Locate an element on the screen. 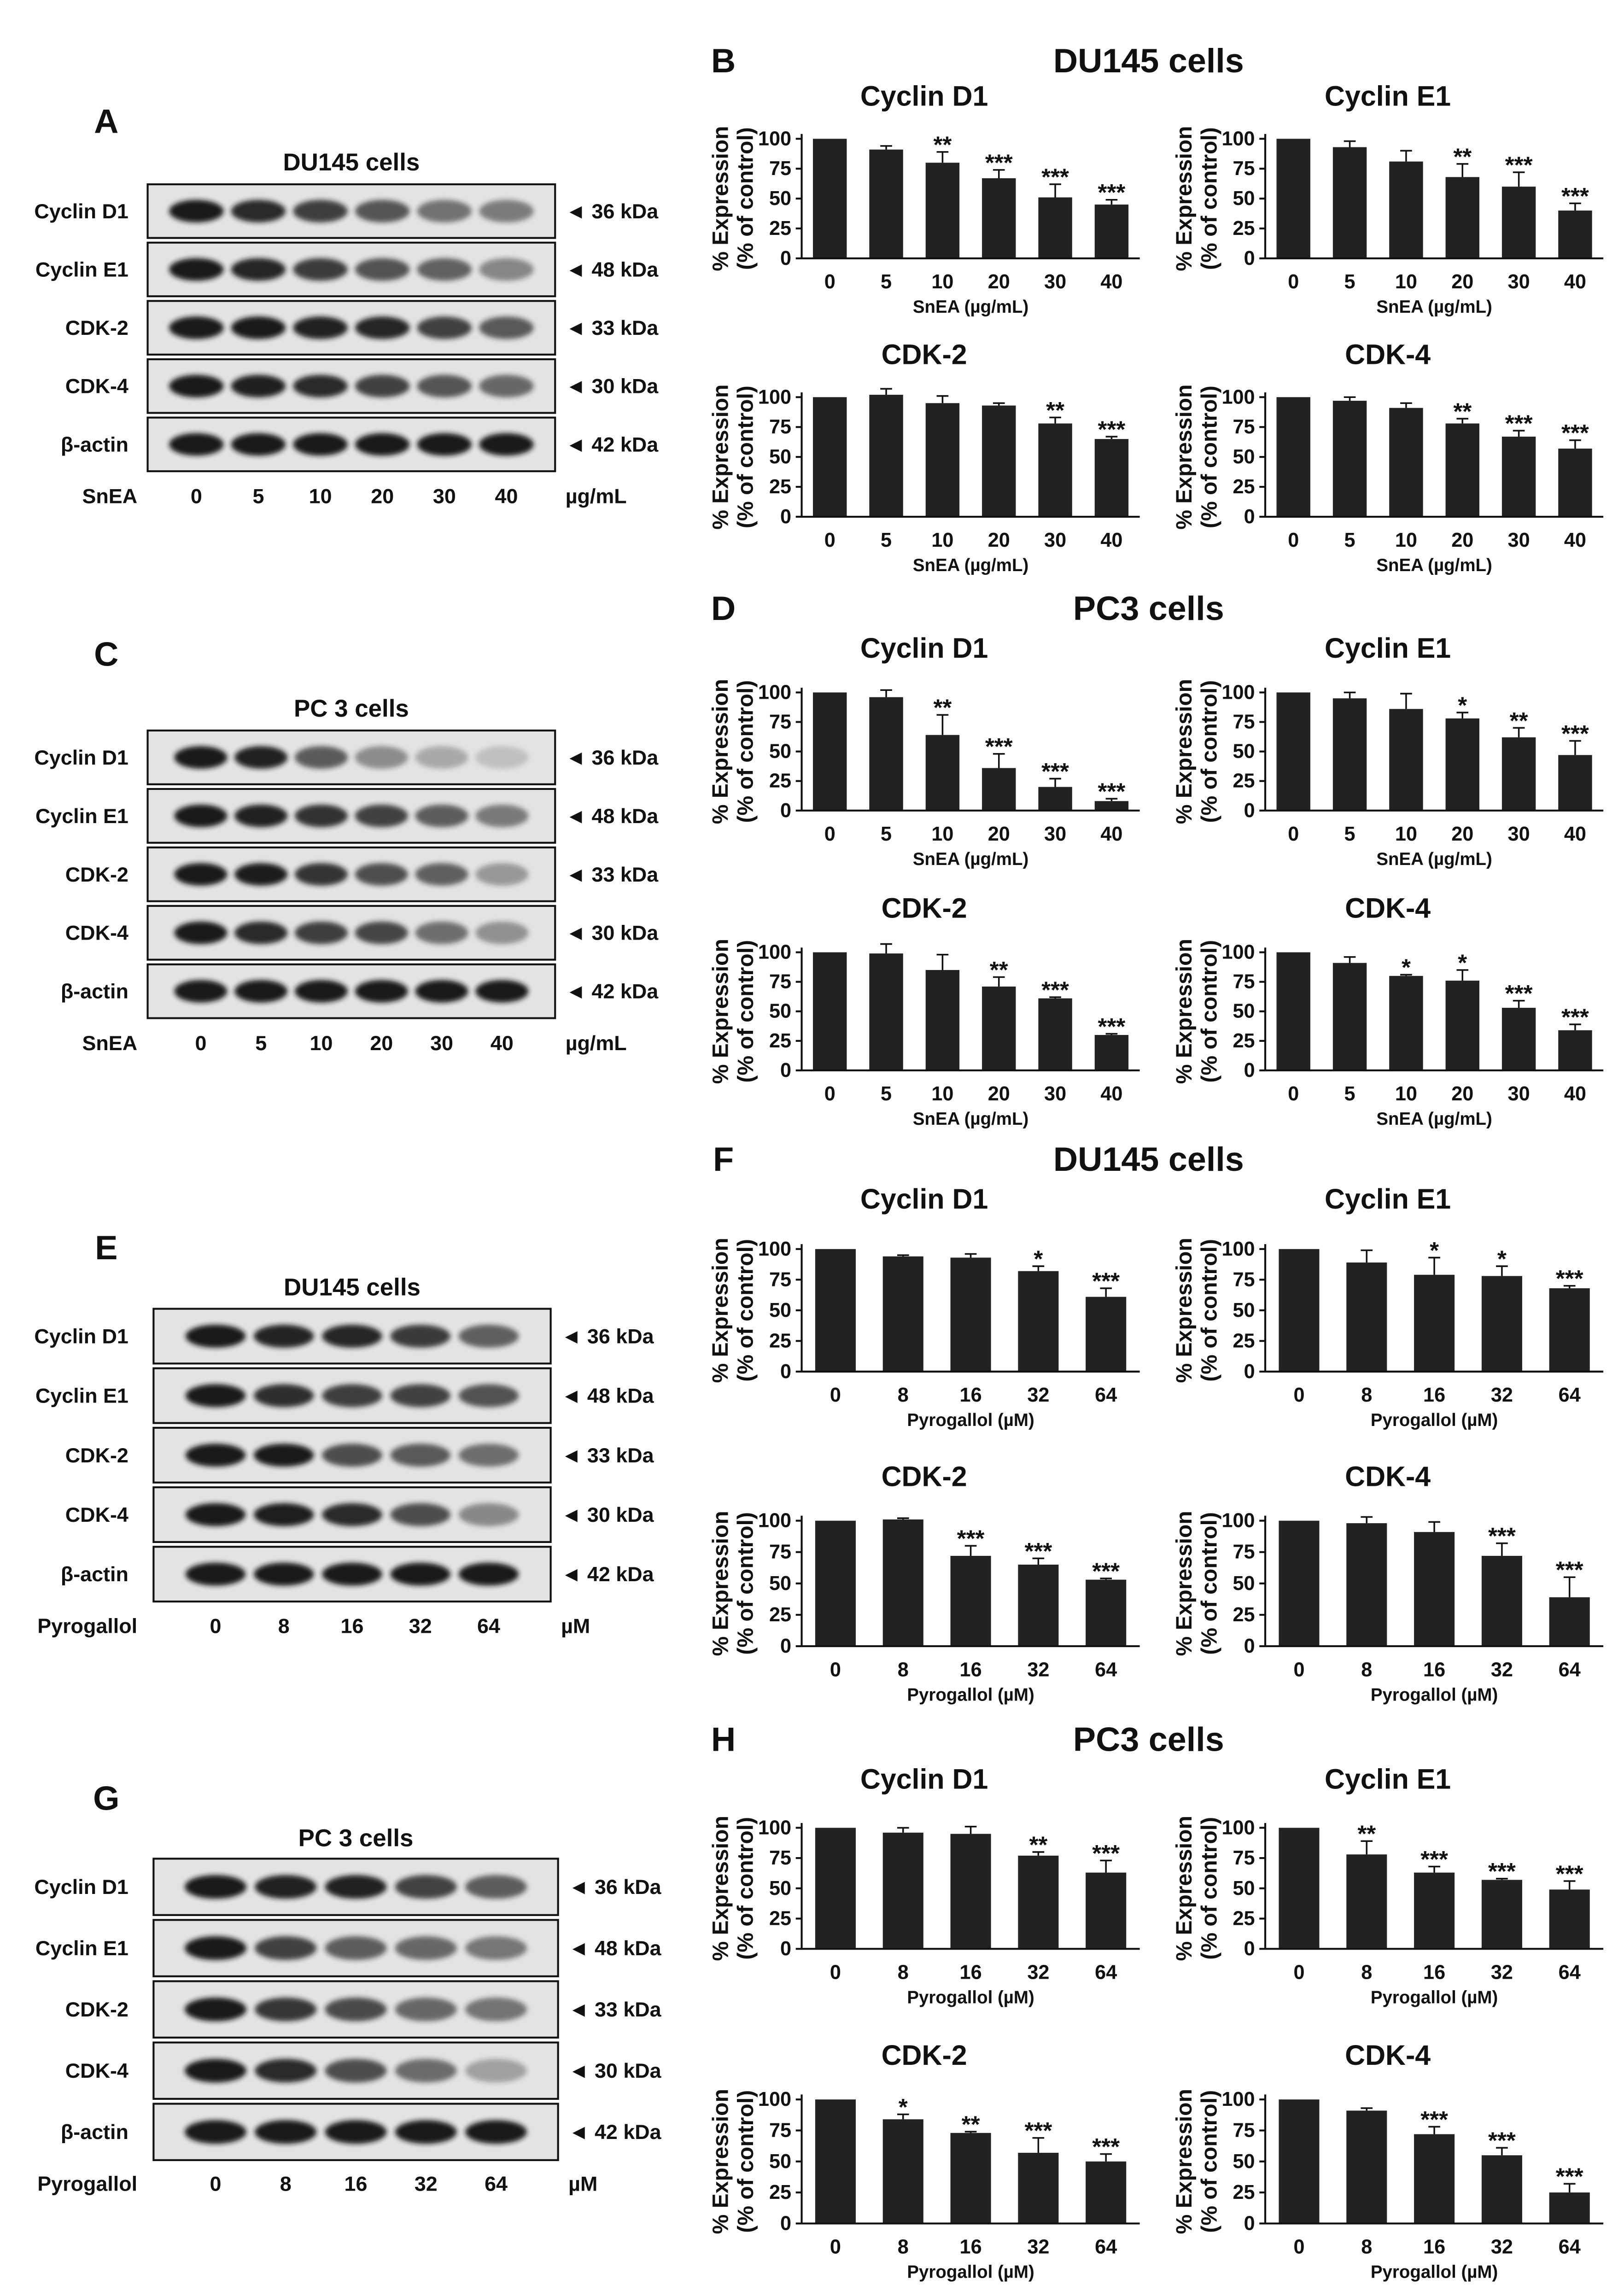 The height and width of the screenshot is (2285, 1624). dose-unit-label: µg/mL is located at coordinates (596, 1043).